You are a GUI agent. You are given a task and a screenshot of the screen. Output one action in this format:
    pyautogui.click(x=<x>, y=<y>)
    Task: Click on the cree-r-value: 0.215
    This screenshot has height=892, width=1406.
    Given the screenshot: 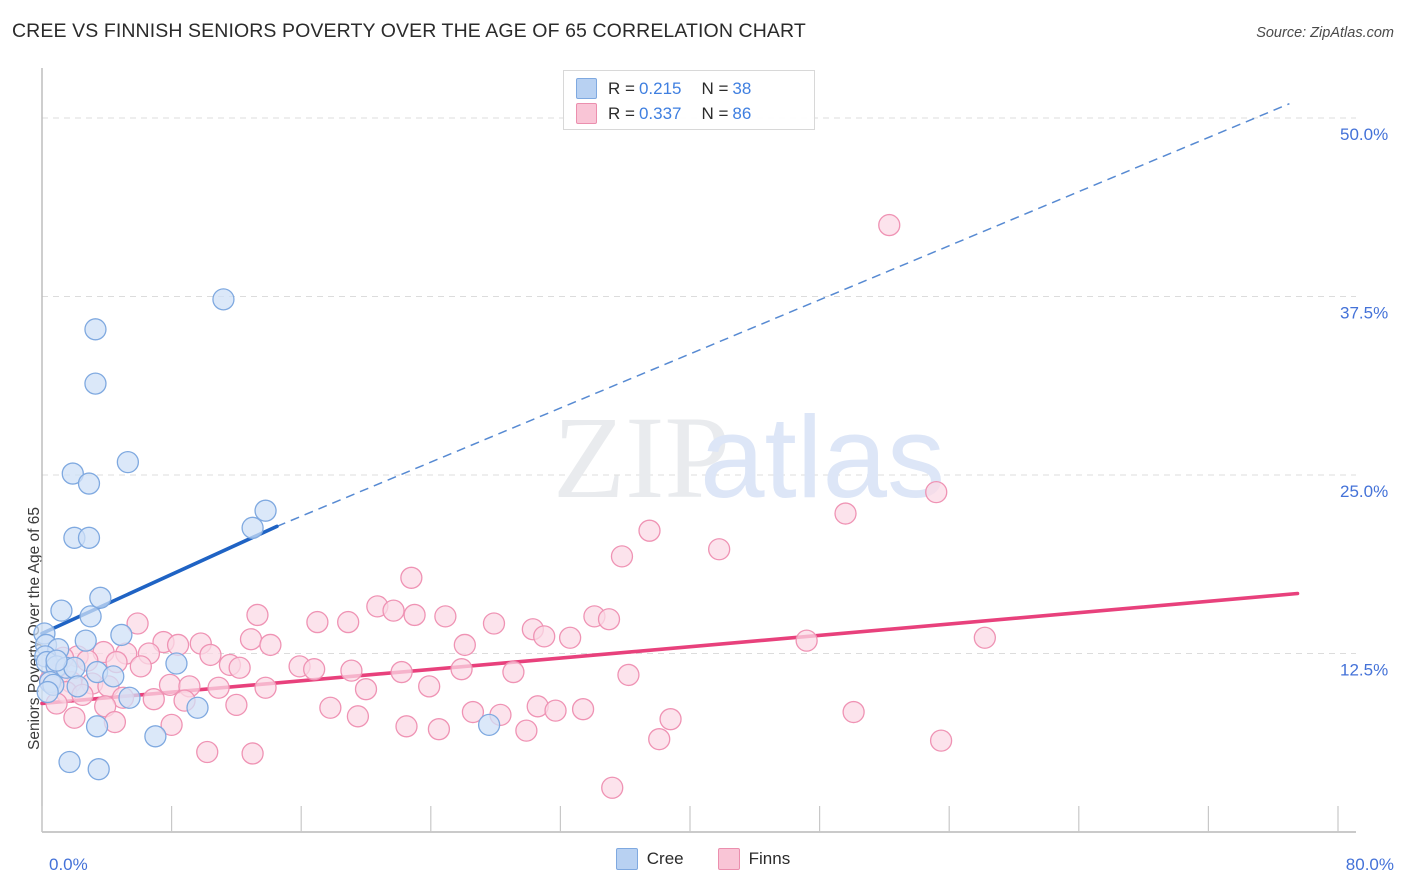 What is the action you would take?
    pyautogui.click(x=660, y=88)
    